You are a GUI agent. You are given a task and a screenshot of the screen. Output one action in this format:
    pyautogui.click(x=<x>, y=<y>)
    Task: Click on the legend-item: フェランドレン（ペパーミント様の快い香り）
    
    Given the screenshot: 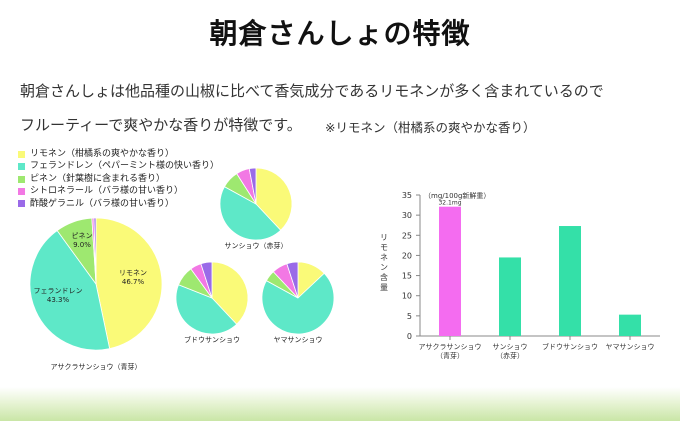 What is the action you would take?
    pyautogui.click(x=118, y=166)
    